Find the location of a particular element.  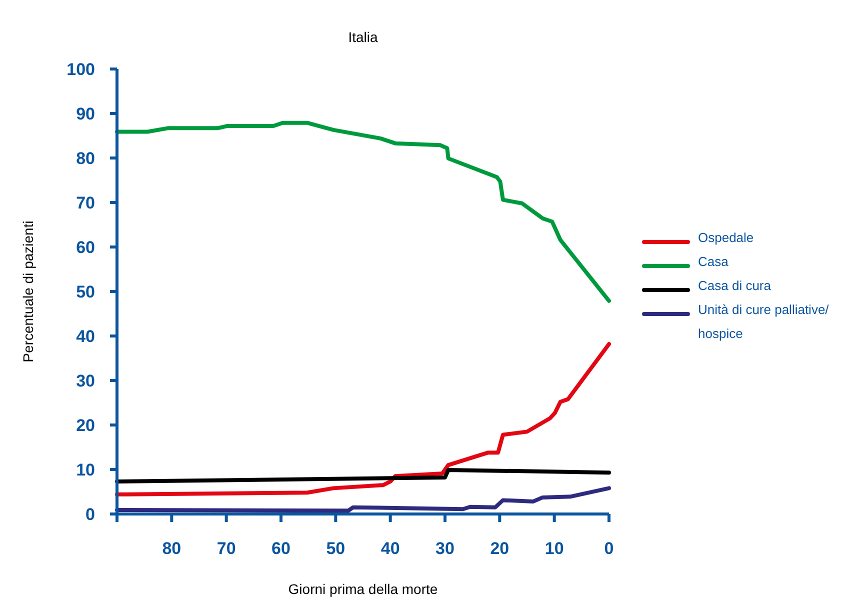

x-tick-label: 0 is located at coordinates (609, 548).